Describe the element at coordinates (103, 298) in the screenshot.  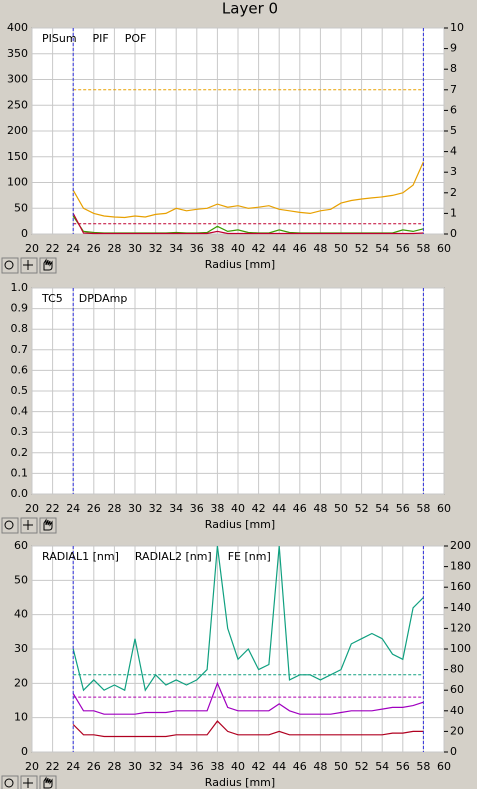
I see `legend-entry: DPDAmp` at that location.